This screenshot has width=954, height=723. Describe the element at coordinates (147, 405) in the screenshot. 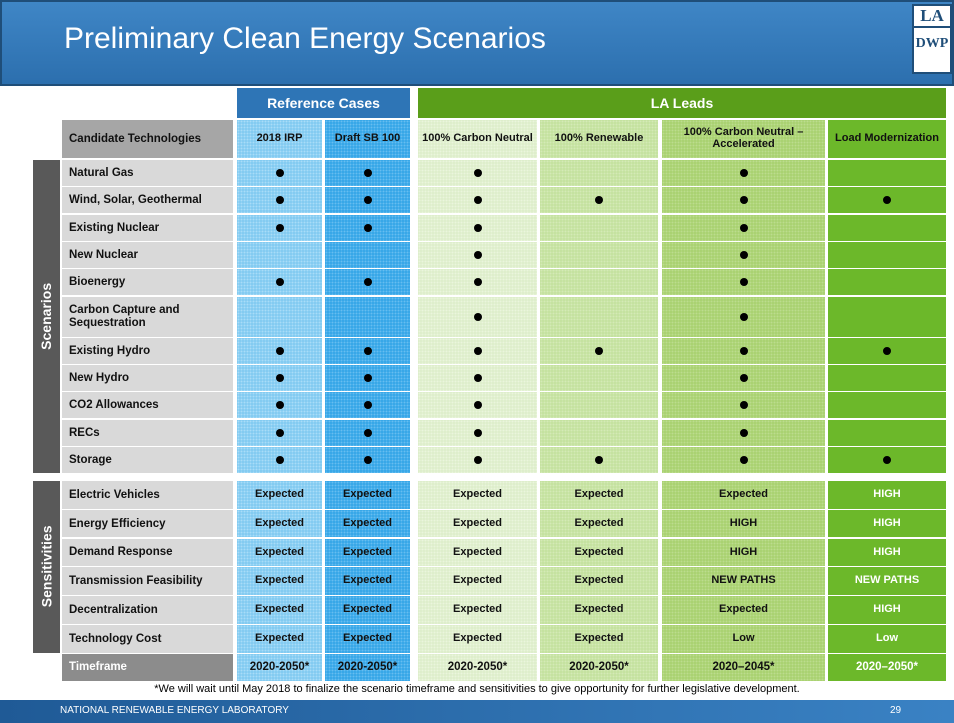

I see `row-label: CO2 Allowances` at that location.